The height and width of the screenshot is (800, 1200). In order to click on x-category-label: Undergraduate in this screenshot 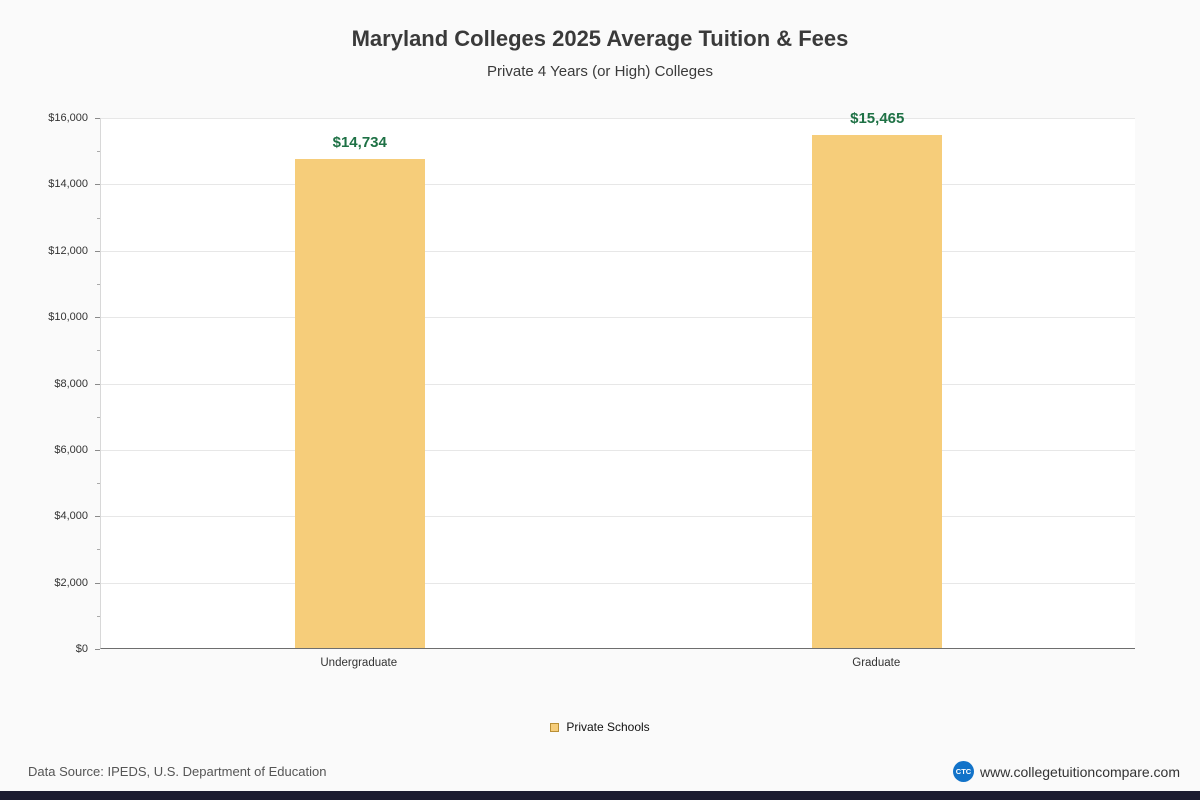, I will do `click(359, 663)`.